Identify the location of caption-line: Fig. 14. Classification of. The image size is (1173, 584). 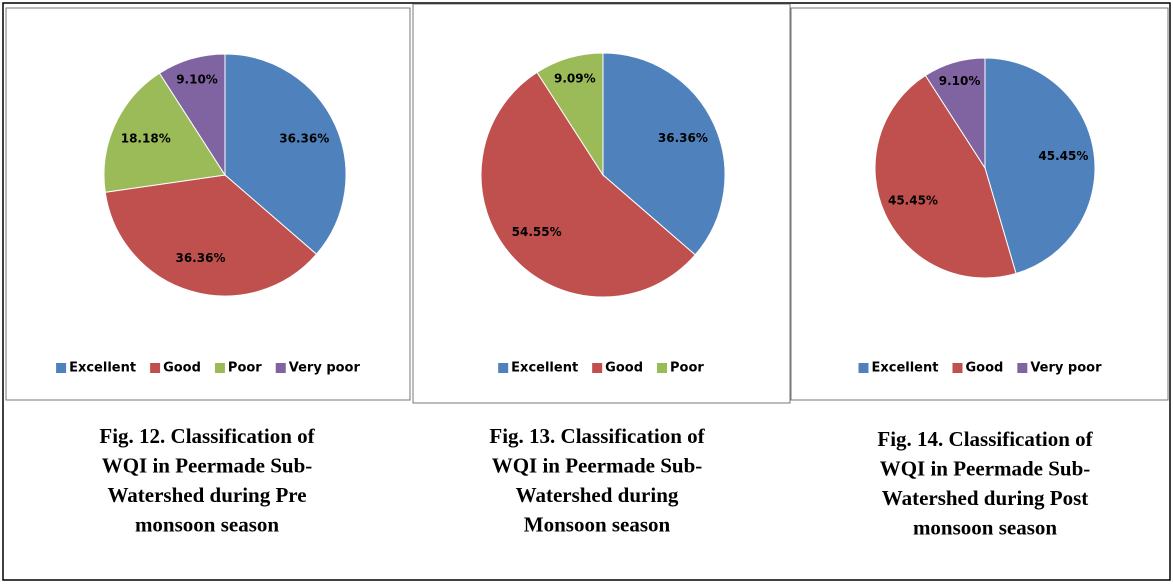
(985, 439).